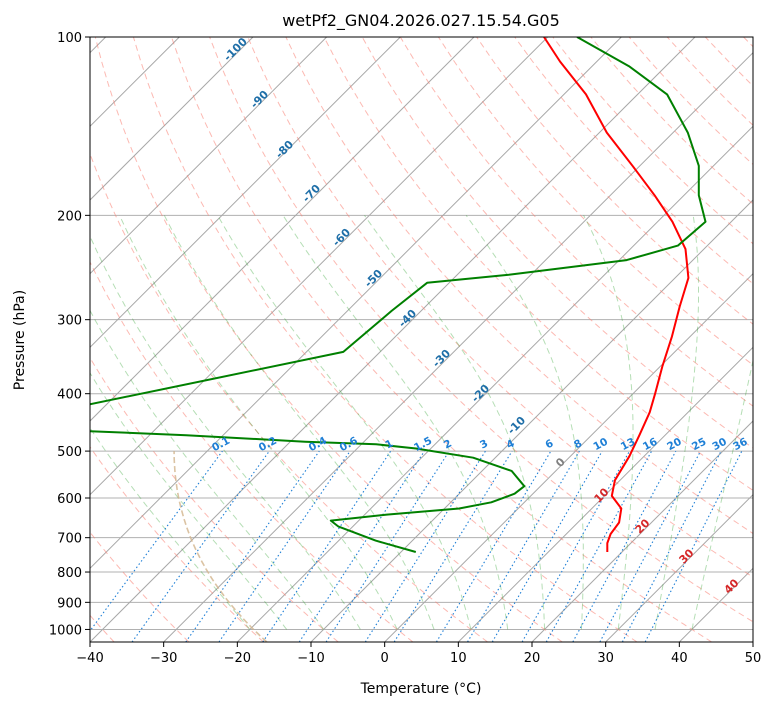 The image size is (775, 708). Describe the element at coordinates (385, 658) in the screenshot. I see `x-tick-label: 0` at that location.